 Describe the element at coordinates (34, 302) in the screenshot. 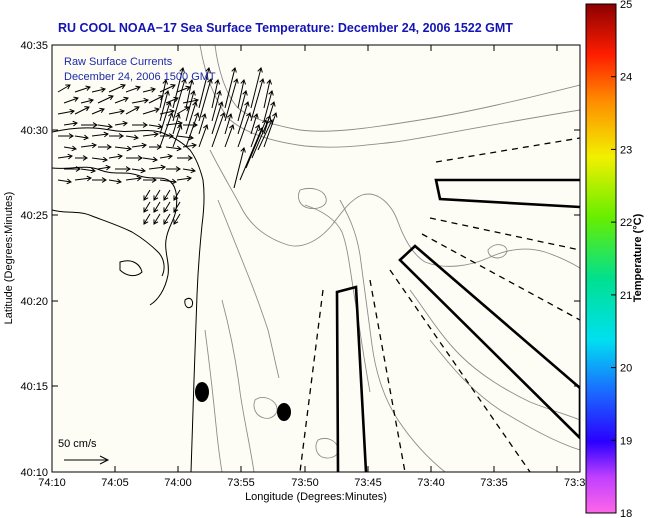

I see `y-tick-label: 40:20` at that location.